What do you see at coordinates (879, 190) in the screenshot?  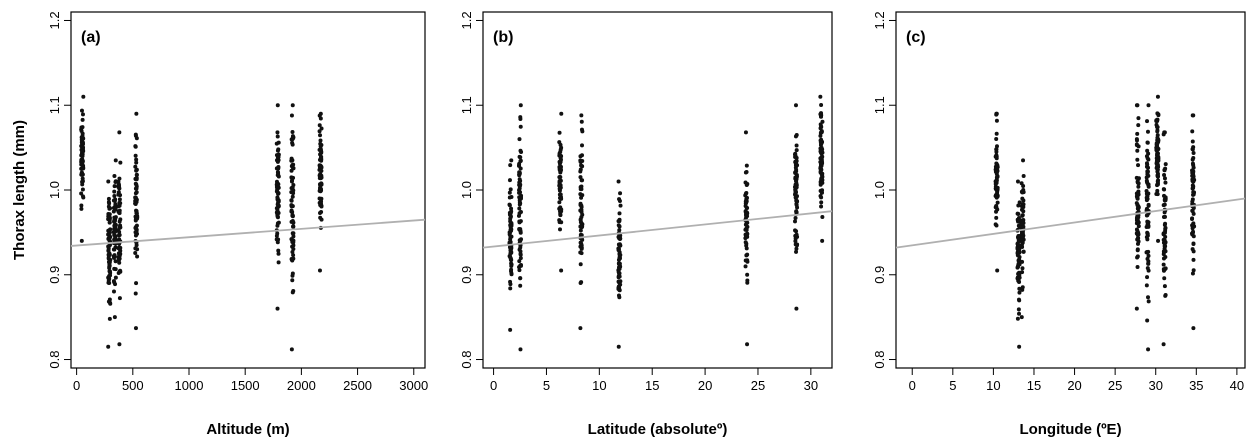 I see `y-tick-label: 1.0` at bounding box center [879, 190].